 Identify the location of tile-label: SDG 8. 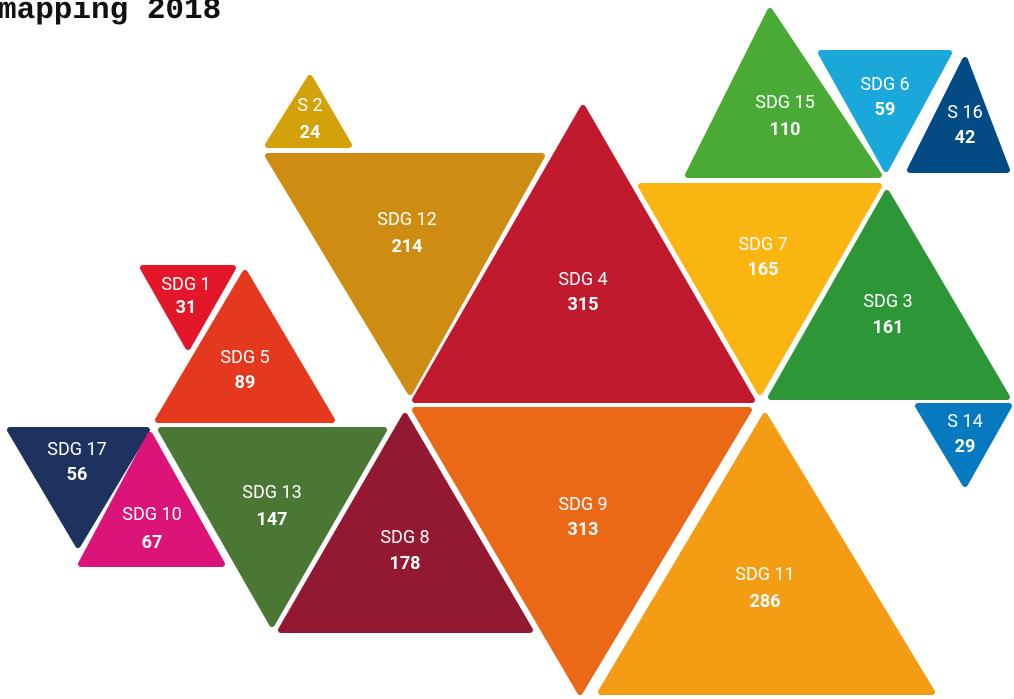
(404, 537).